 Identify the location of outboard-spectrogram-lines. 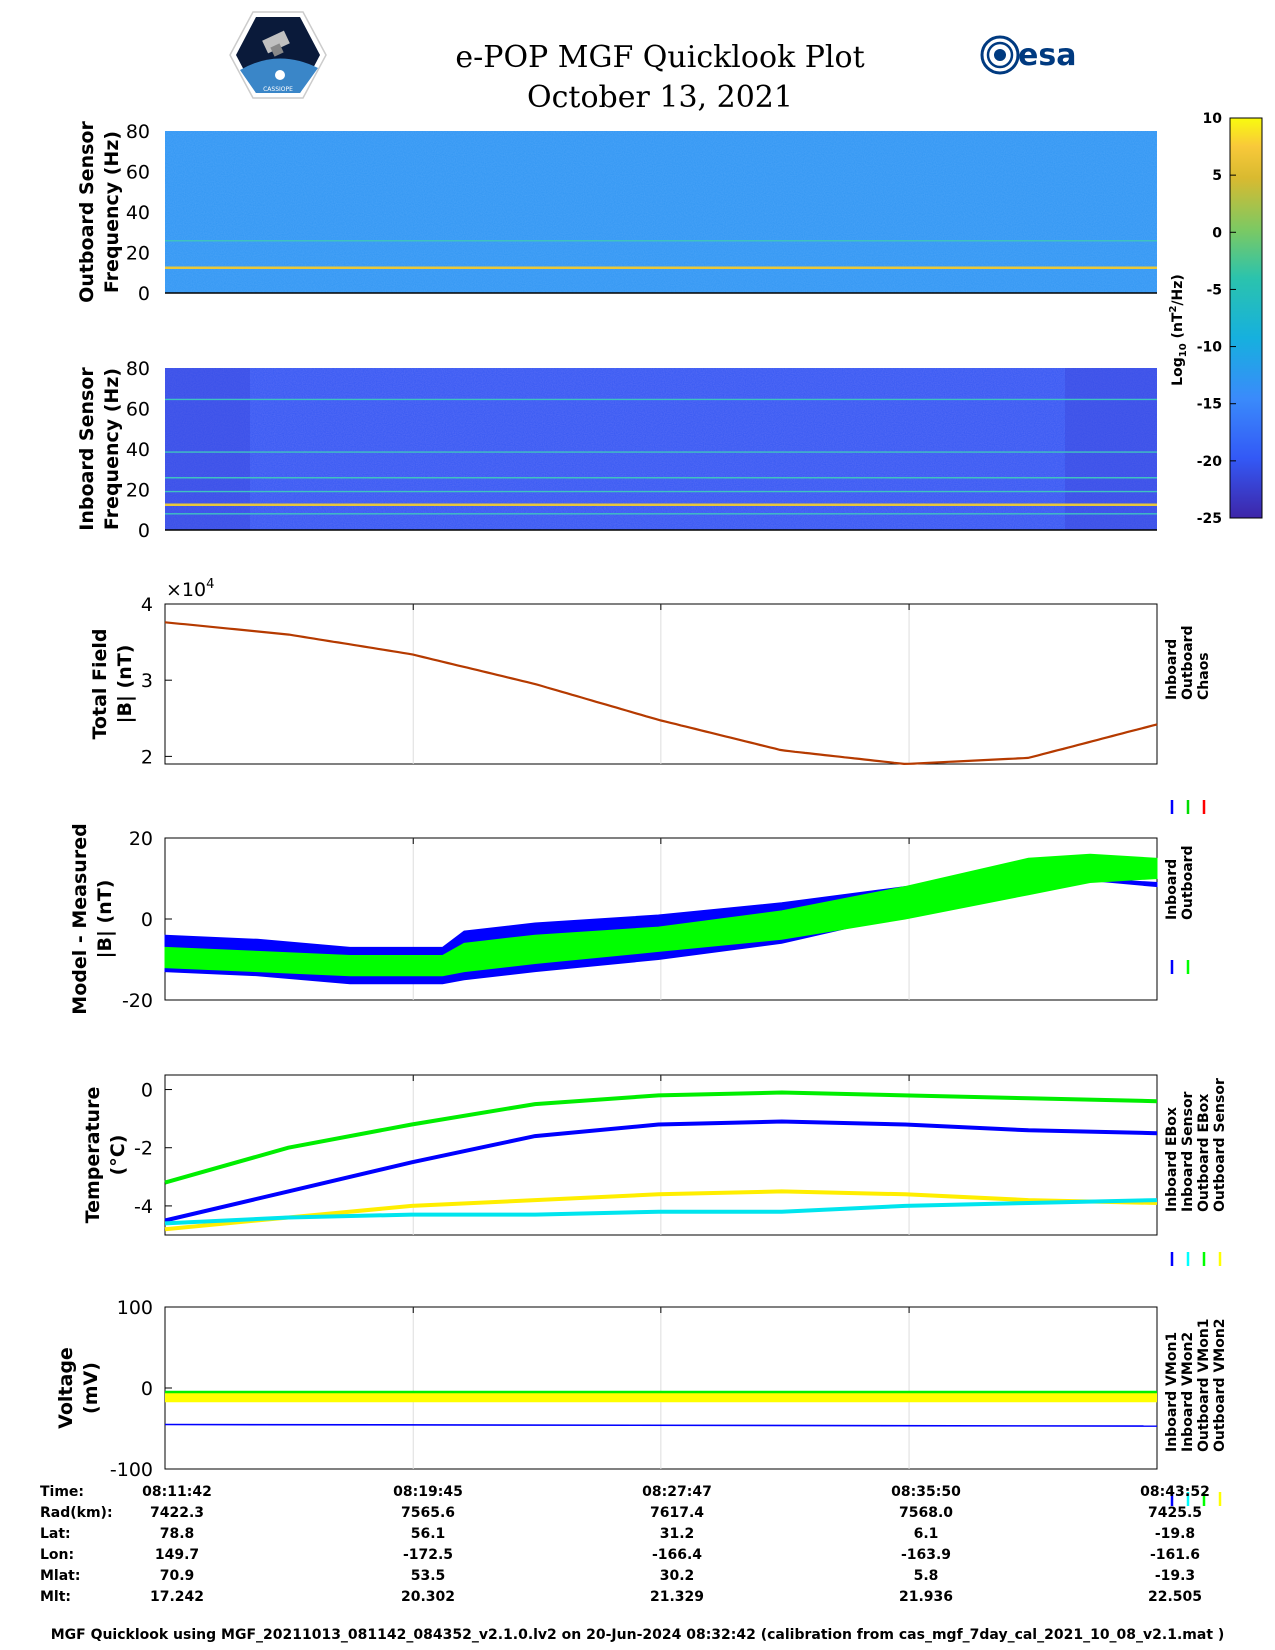
(661, 254).